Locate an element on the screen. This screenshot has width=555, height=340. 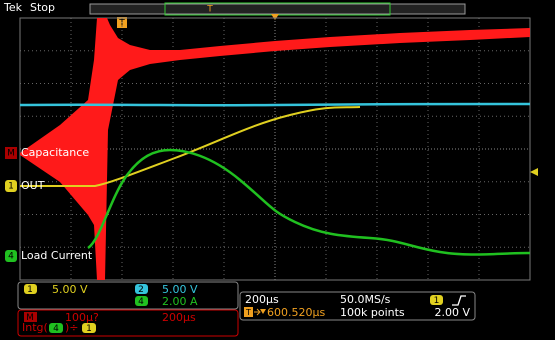
trigger-position-arrow is located at coordinates (275, 17).